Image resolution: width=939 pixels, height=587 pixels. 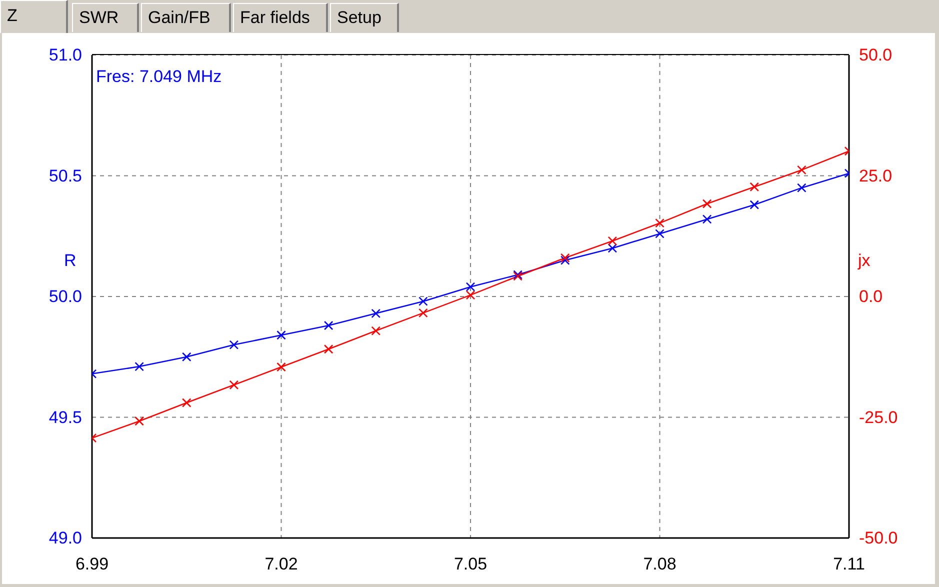 What do you see at coordinates (12, 15) in the screenshot?
I see `chart-title: Z` at bounding box center [12, 15].